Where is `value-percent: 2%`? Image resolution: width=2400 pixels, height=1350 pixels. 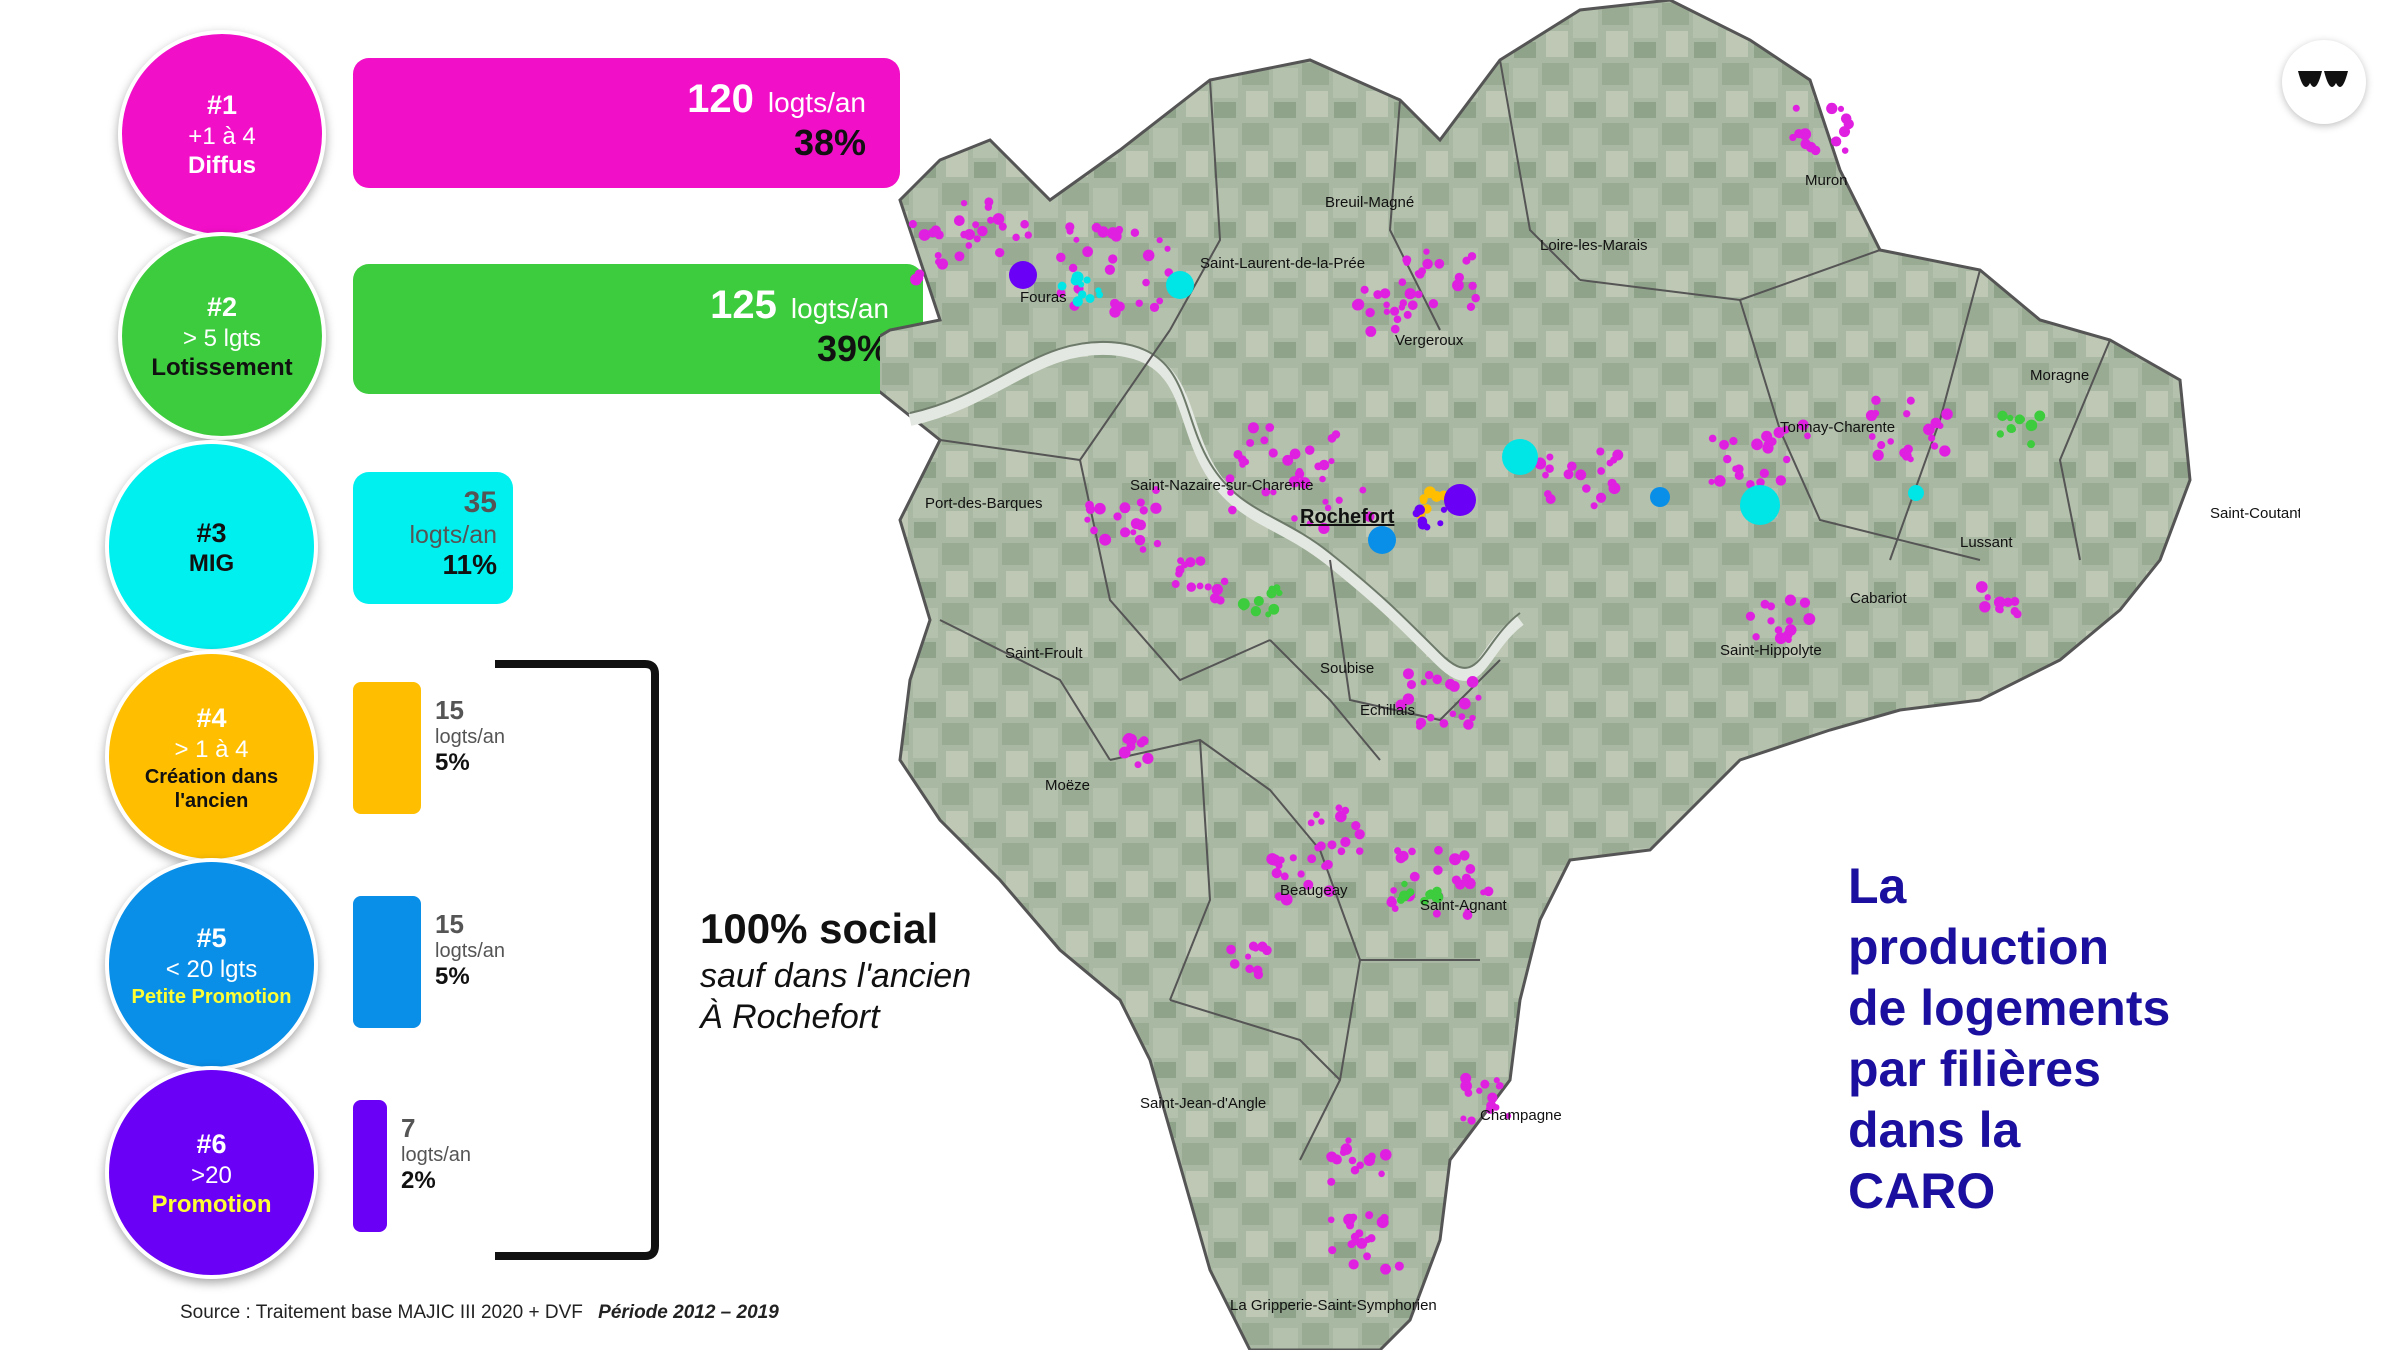
value-percent: 2% is located at coordinates (418, 1180).